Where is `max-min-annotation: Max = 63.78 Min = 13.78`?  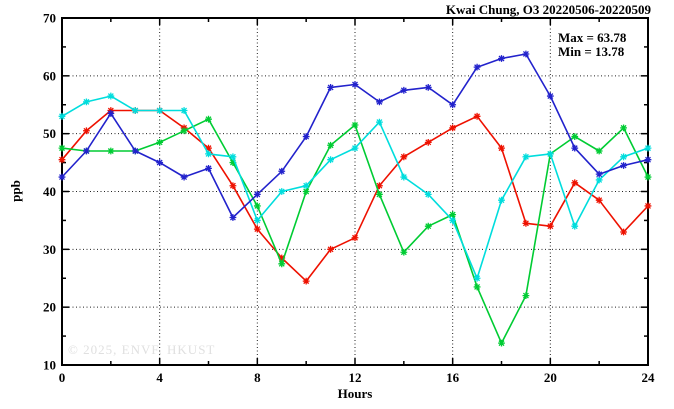
max-min-annotation: Max = 63.78 Min = 13.78 is located at coordinates (592, 45).